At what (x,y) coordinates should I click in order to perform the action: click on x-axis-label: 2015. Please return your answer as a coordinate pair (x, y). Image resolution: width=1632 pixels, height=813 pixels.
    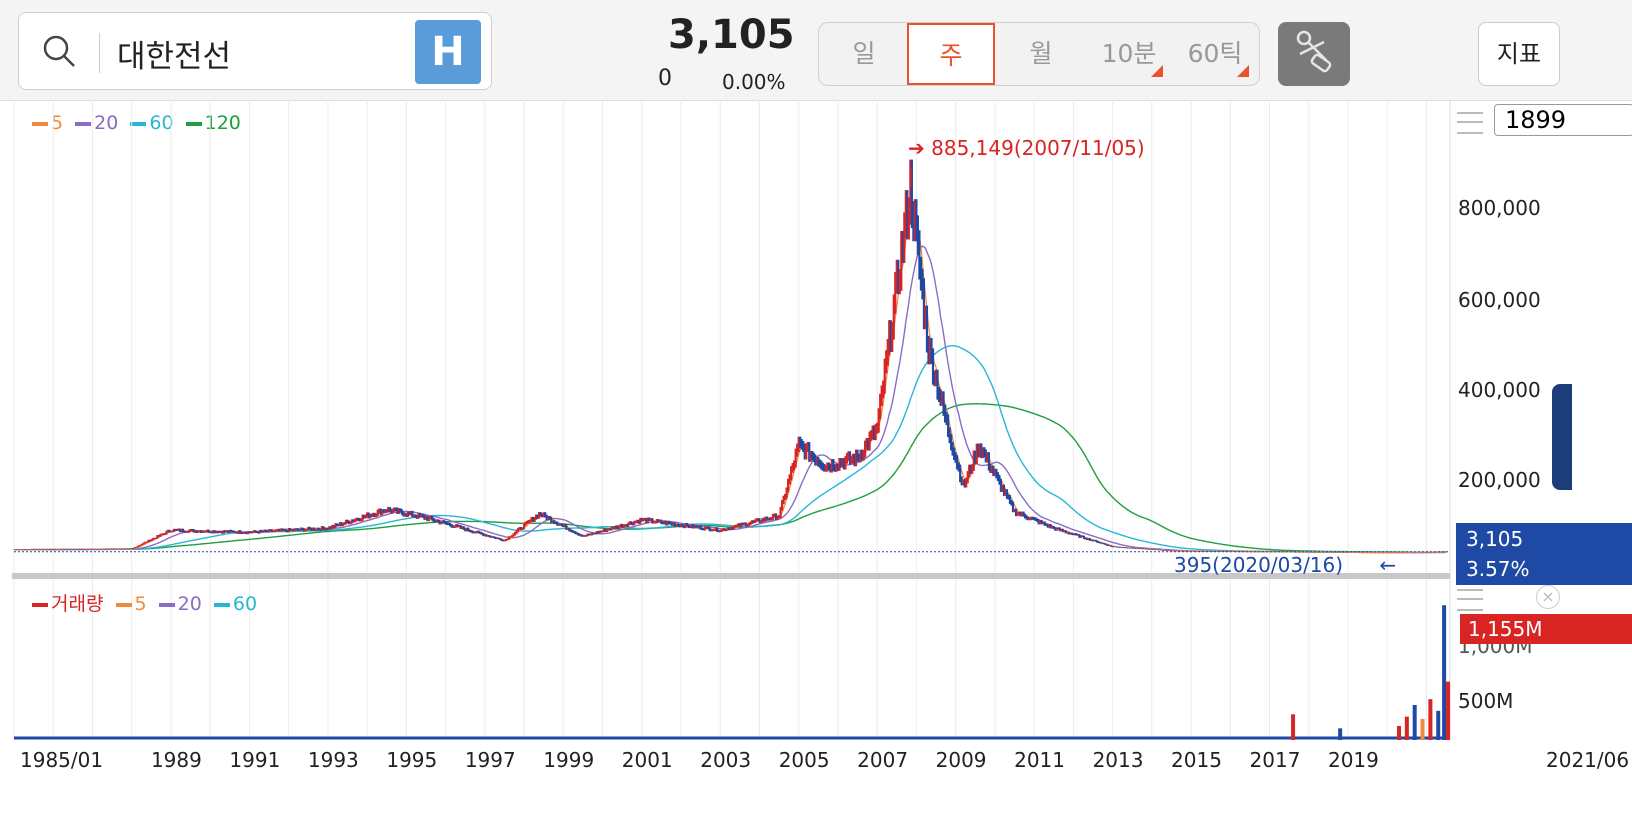
    Looking at the image, I should click on (1196, 760).